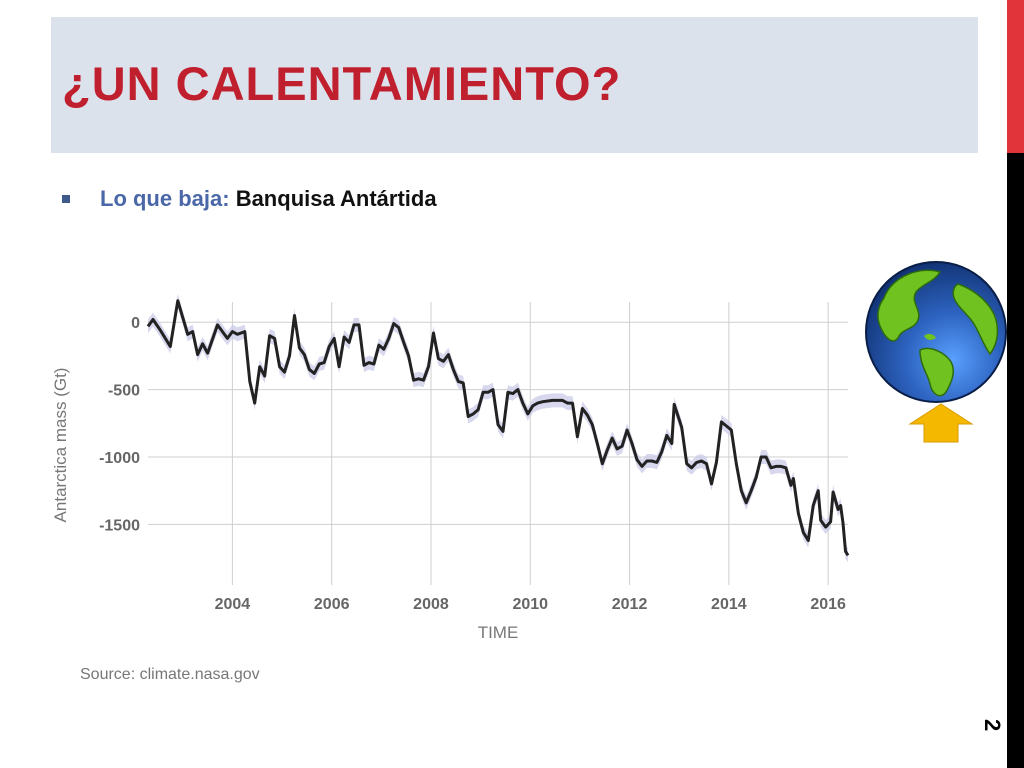 This screenshot has width=1024, height=768. Describe the element at coordinates (828, 604) in the screenshot. I see `x-tick-label: 2016` at that location.